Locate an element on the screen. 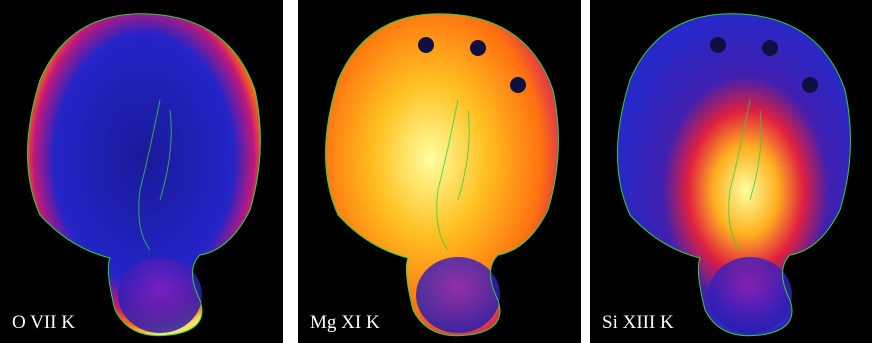 Image resolution: width=872 pixels, height=343 pixels. panel-label: Mg XI K is located at coordinates (345, 322).